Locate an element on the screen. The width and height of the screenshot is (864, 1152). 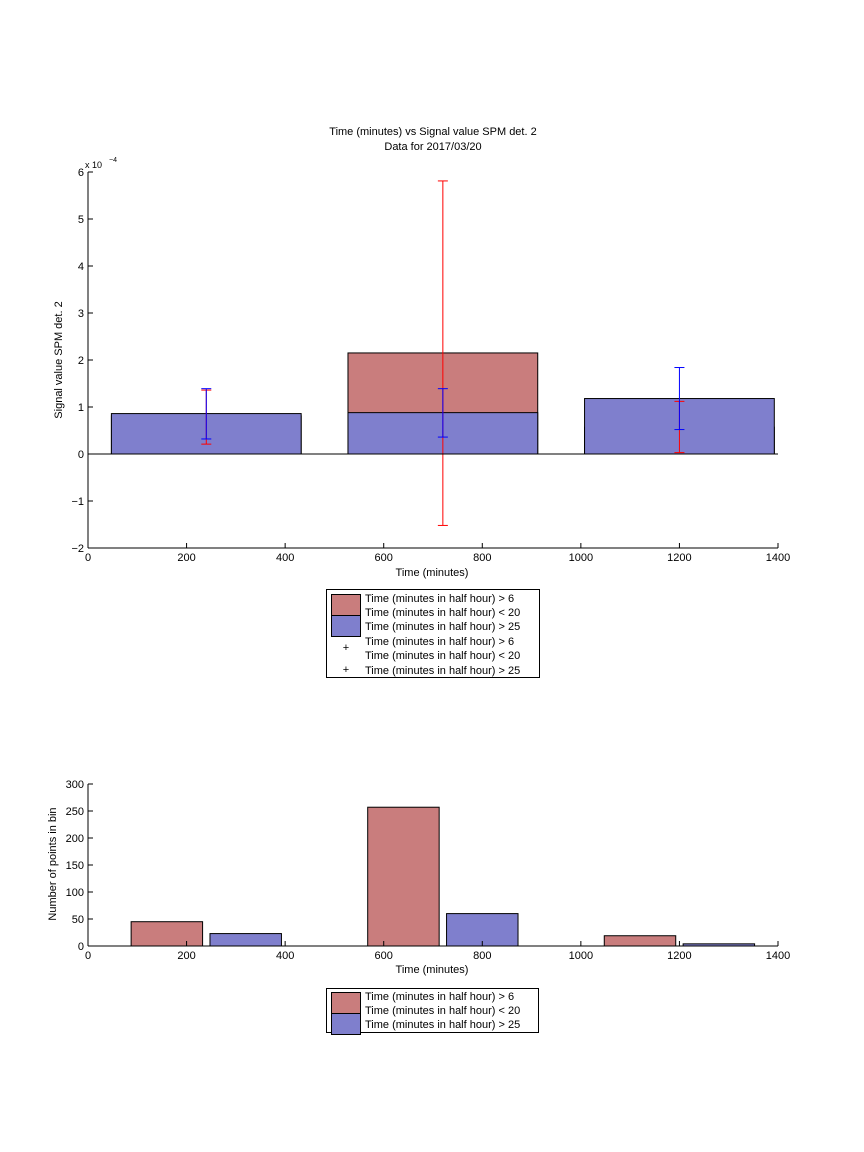
chart2-y-tick-label: 150 is located at coordinates (75, 866).